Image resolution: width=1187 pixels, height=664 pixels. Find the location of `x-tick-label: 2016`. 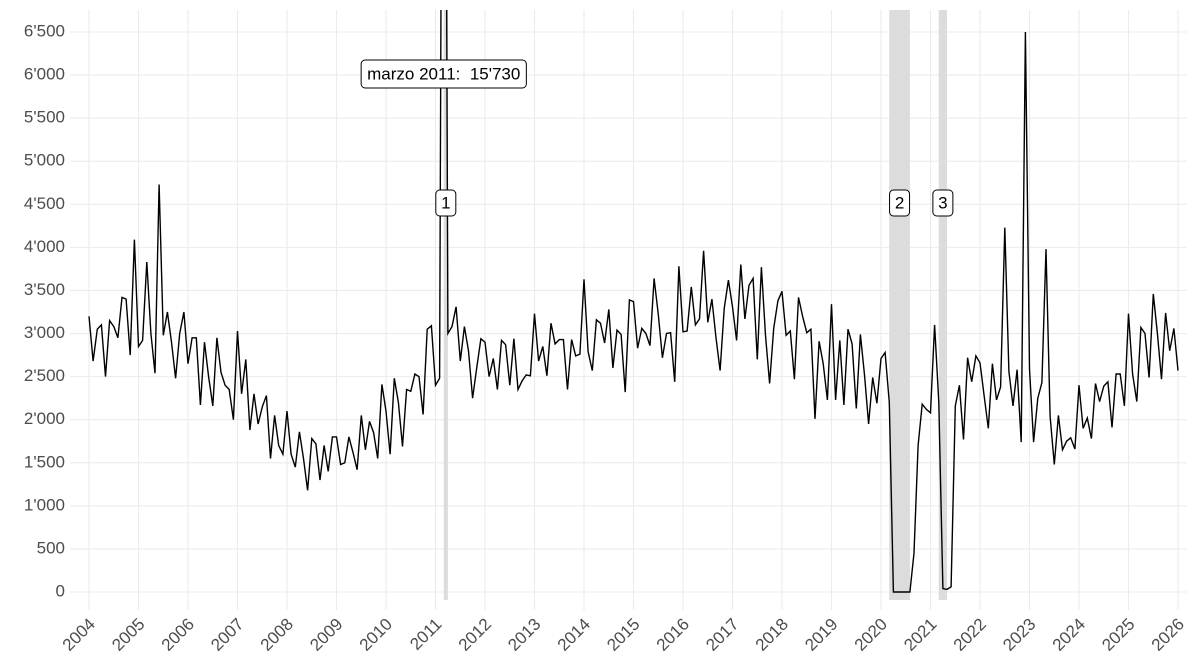

x-tick-label: 2016 is located at coordinates (673, 635).